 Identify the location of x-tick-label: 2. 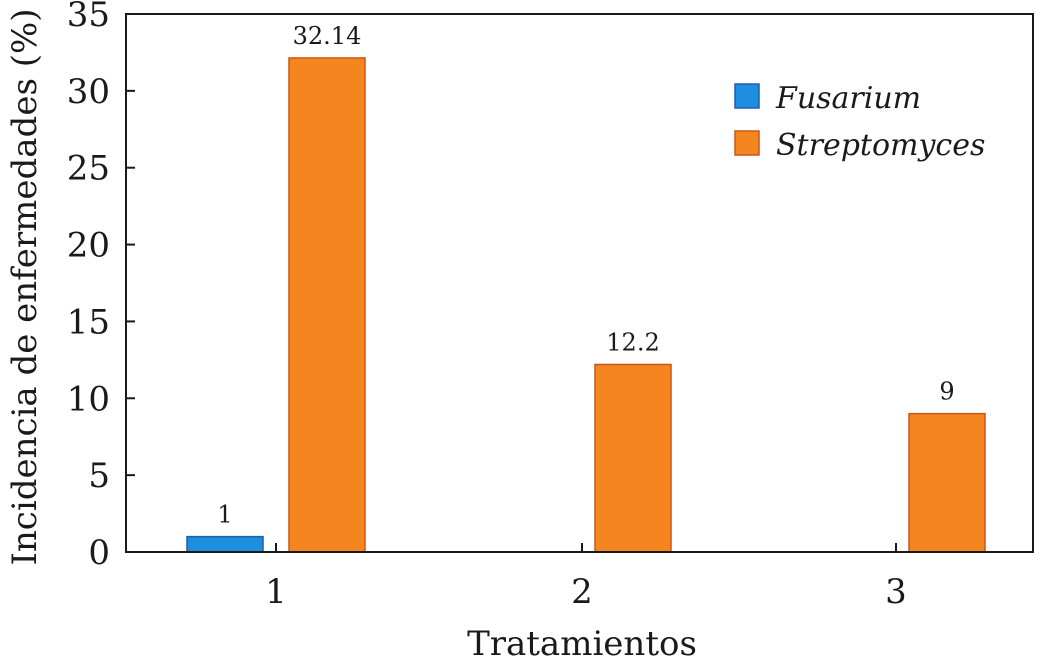
(582, 592).